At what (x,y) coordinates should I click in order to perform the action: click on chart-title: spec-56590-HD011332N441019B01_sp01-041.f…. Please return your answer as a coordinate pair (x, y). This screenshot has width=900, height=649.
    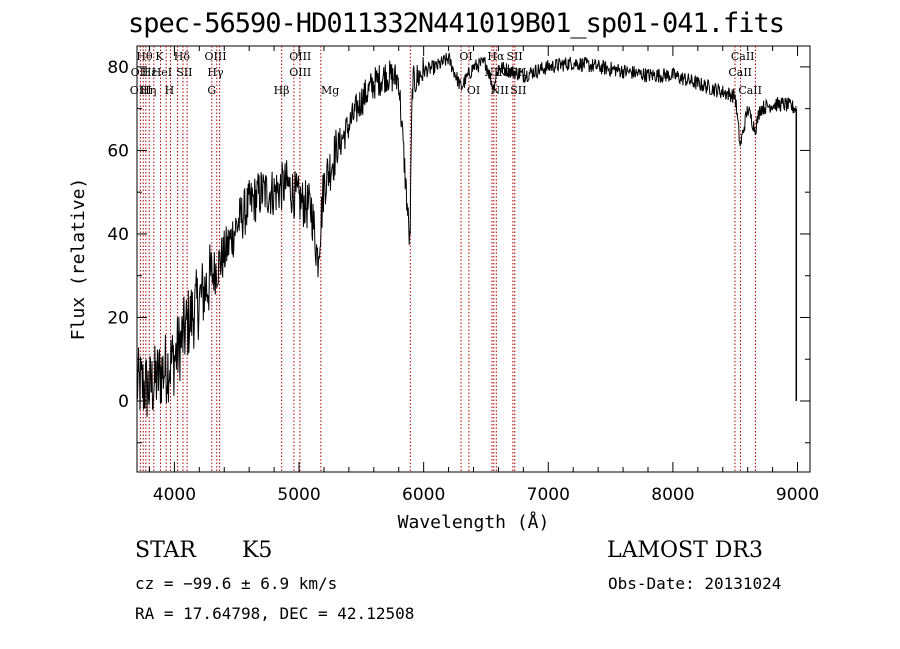
    Looking at the image, I should click on (456, 23).